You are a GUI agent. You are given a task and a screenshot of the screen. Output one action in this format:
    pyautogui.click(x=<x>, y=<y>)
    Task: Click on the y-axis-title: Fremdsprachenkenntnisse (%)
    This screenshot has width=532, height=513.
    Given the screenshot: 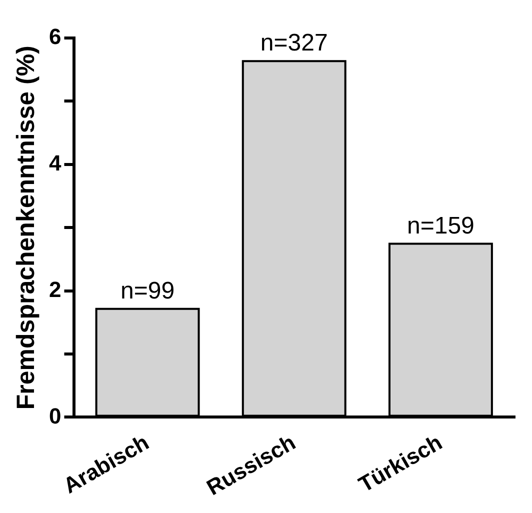 What is the action you would take?
    pyautogui.click(x=26, y=228)
    